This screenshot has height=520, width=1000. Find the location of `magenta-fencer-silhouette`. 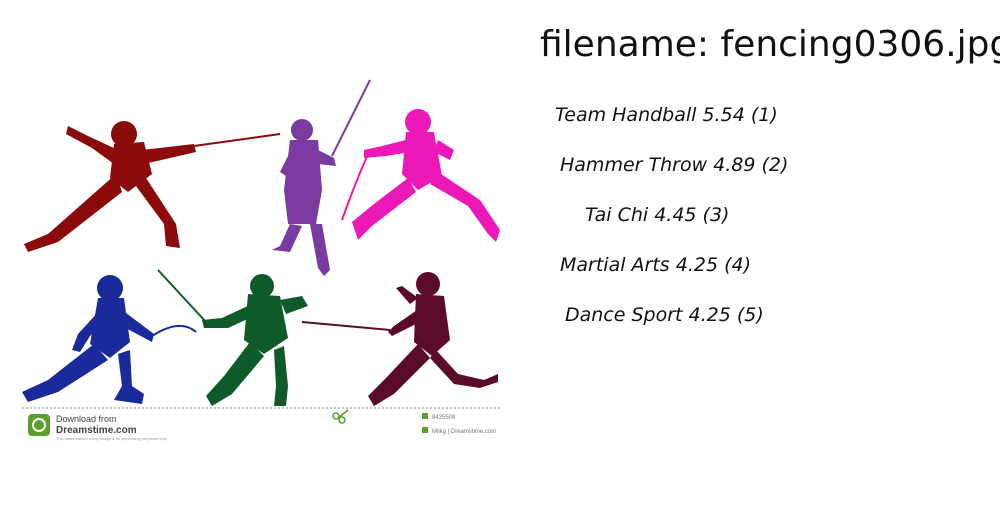

magenta-fencer-silhouette is located at coordinates (420, 175).